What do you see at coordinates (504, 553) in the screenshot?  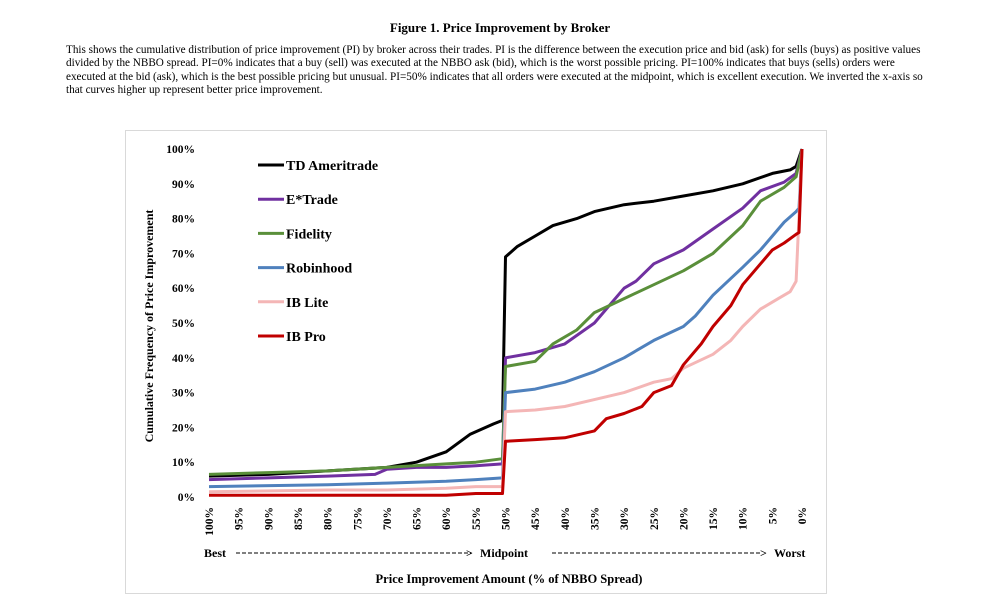 I see `x-annotation-midpoint: Midpoint` at bounding box center [504, 553].